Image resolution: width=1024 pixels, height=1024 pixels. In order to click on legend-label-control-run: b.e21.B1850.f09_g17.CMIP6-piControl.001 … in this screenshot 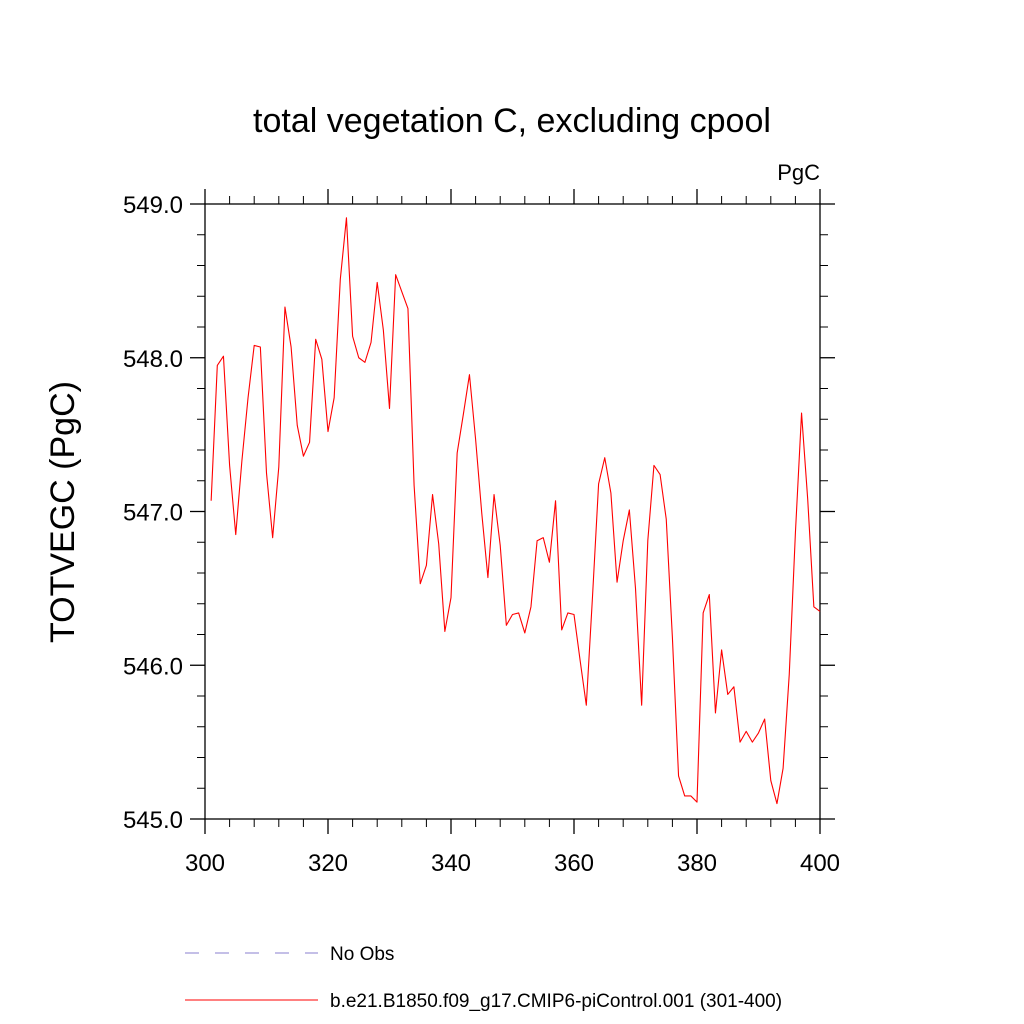, I will do `click(556, 1001)`.